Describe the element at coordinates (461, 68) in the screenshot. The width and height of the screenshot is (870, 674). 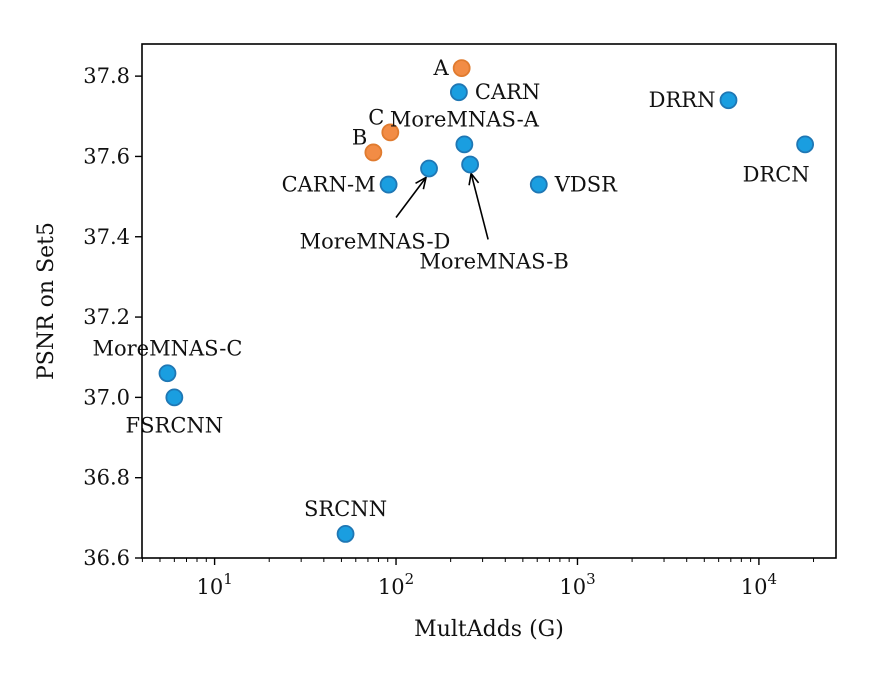
I see `point-a` at that location.